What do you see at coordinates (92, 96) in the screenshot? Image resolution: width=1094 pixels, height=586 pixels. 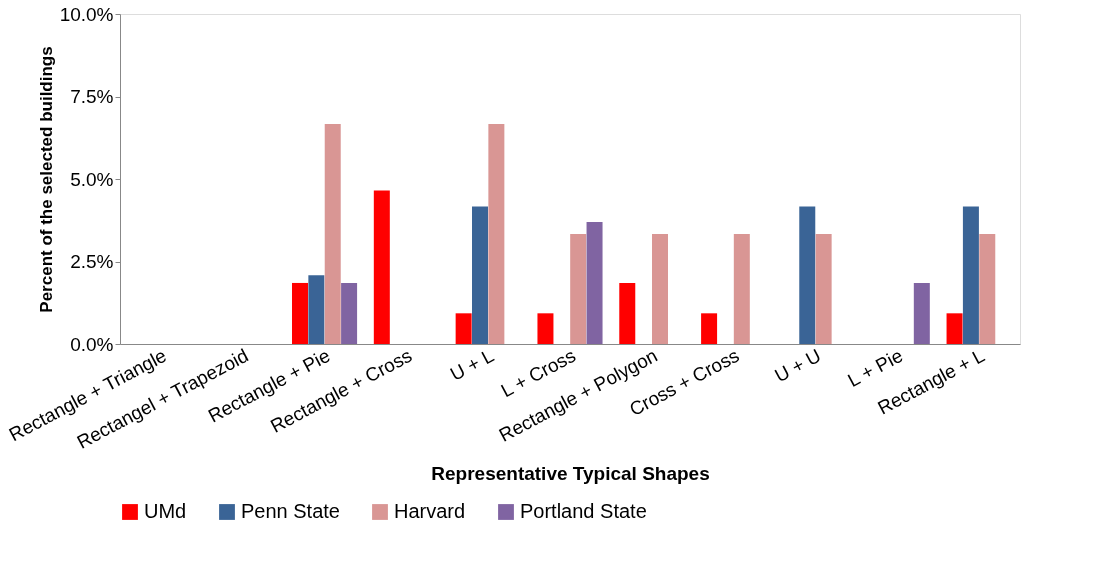 I see `y-tick-label: 7.5%` at bounding box center [92, 96].